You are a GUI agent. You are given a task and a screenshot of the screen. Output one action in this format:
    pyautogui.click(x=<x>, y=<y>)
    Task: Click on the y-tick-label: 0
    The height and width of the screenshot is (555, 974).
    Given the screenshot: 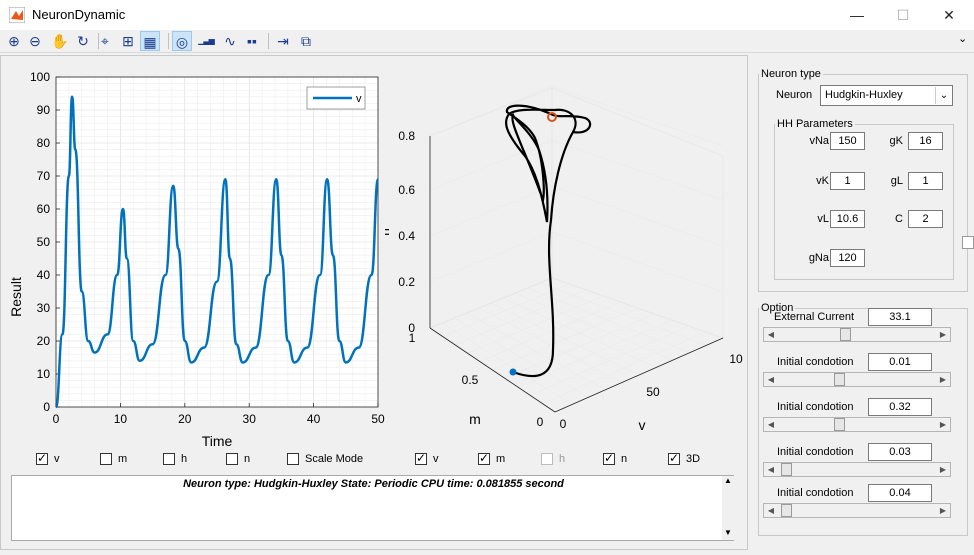 What is the action you would take?
    pyautogui.click(x=46, y=407)
    